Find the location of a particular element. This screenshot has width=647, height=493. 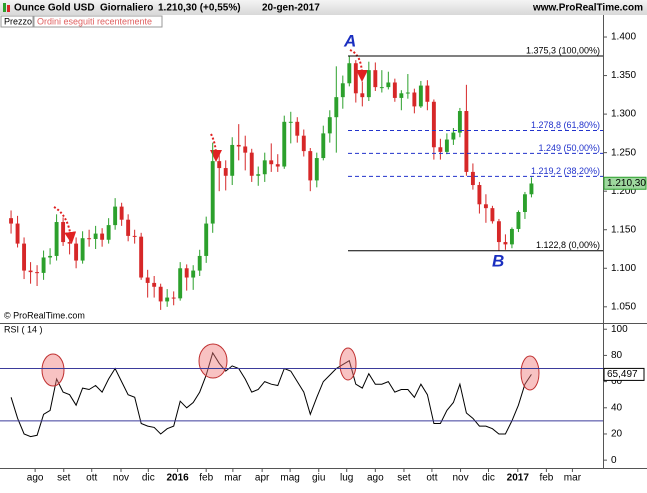

fib-label: 1.219,2 (38,20%) is located at coordinates (565, 171).